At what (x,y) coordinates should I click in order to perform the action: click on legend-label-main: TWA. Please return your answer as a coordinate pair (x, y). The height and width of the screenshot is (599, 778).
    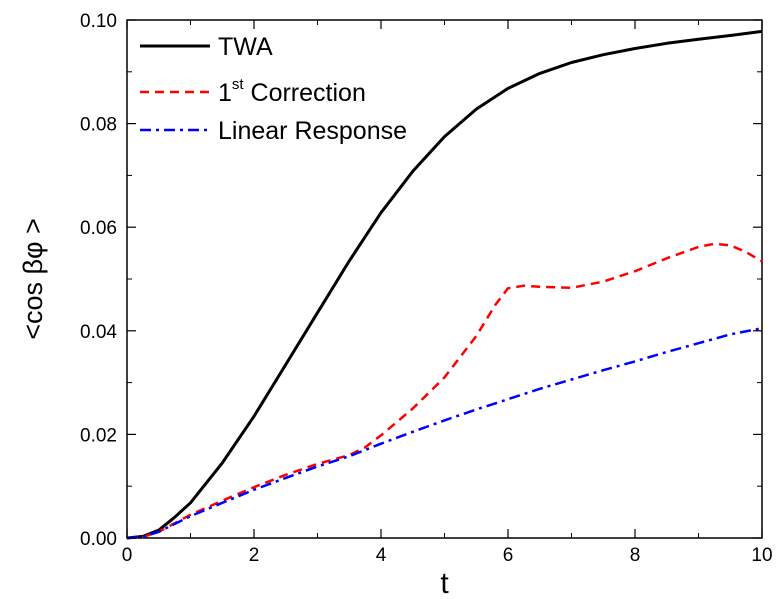
    Looking at the image, I should click on (245, 47).